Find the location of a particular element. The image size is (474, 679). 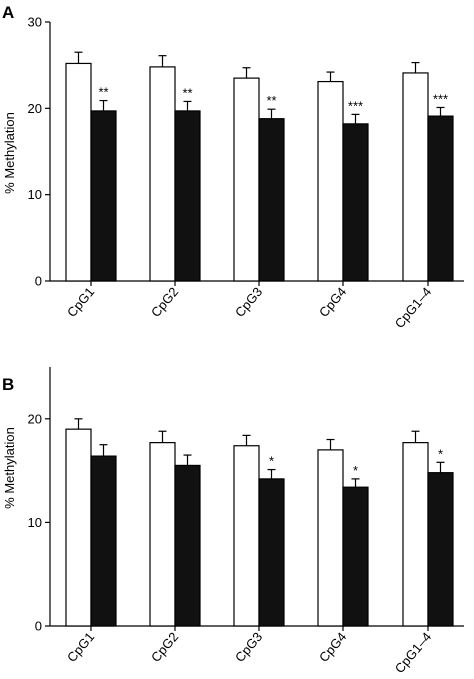

panel-letter: B is located at coordinates (8, 384).